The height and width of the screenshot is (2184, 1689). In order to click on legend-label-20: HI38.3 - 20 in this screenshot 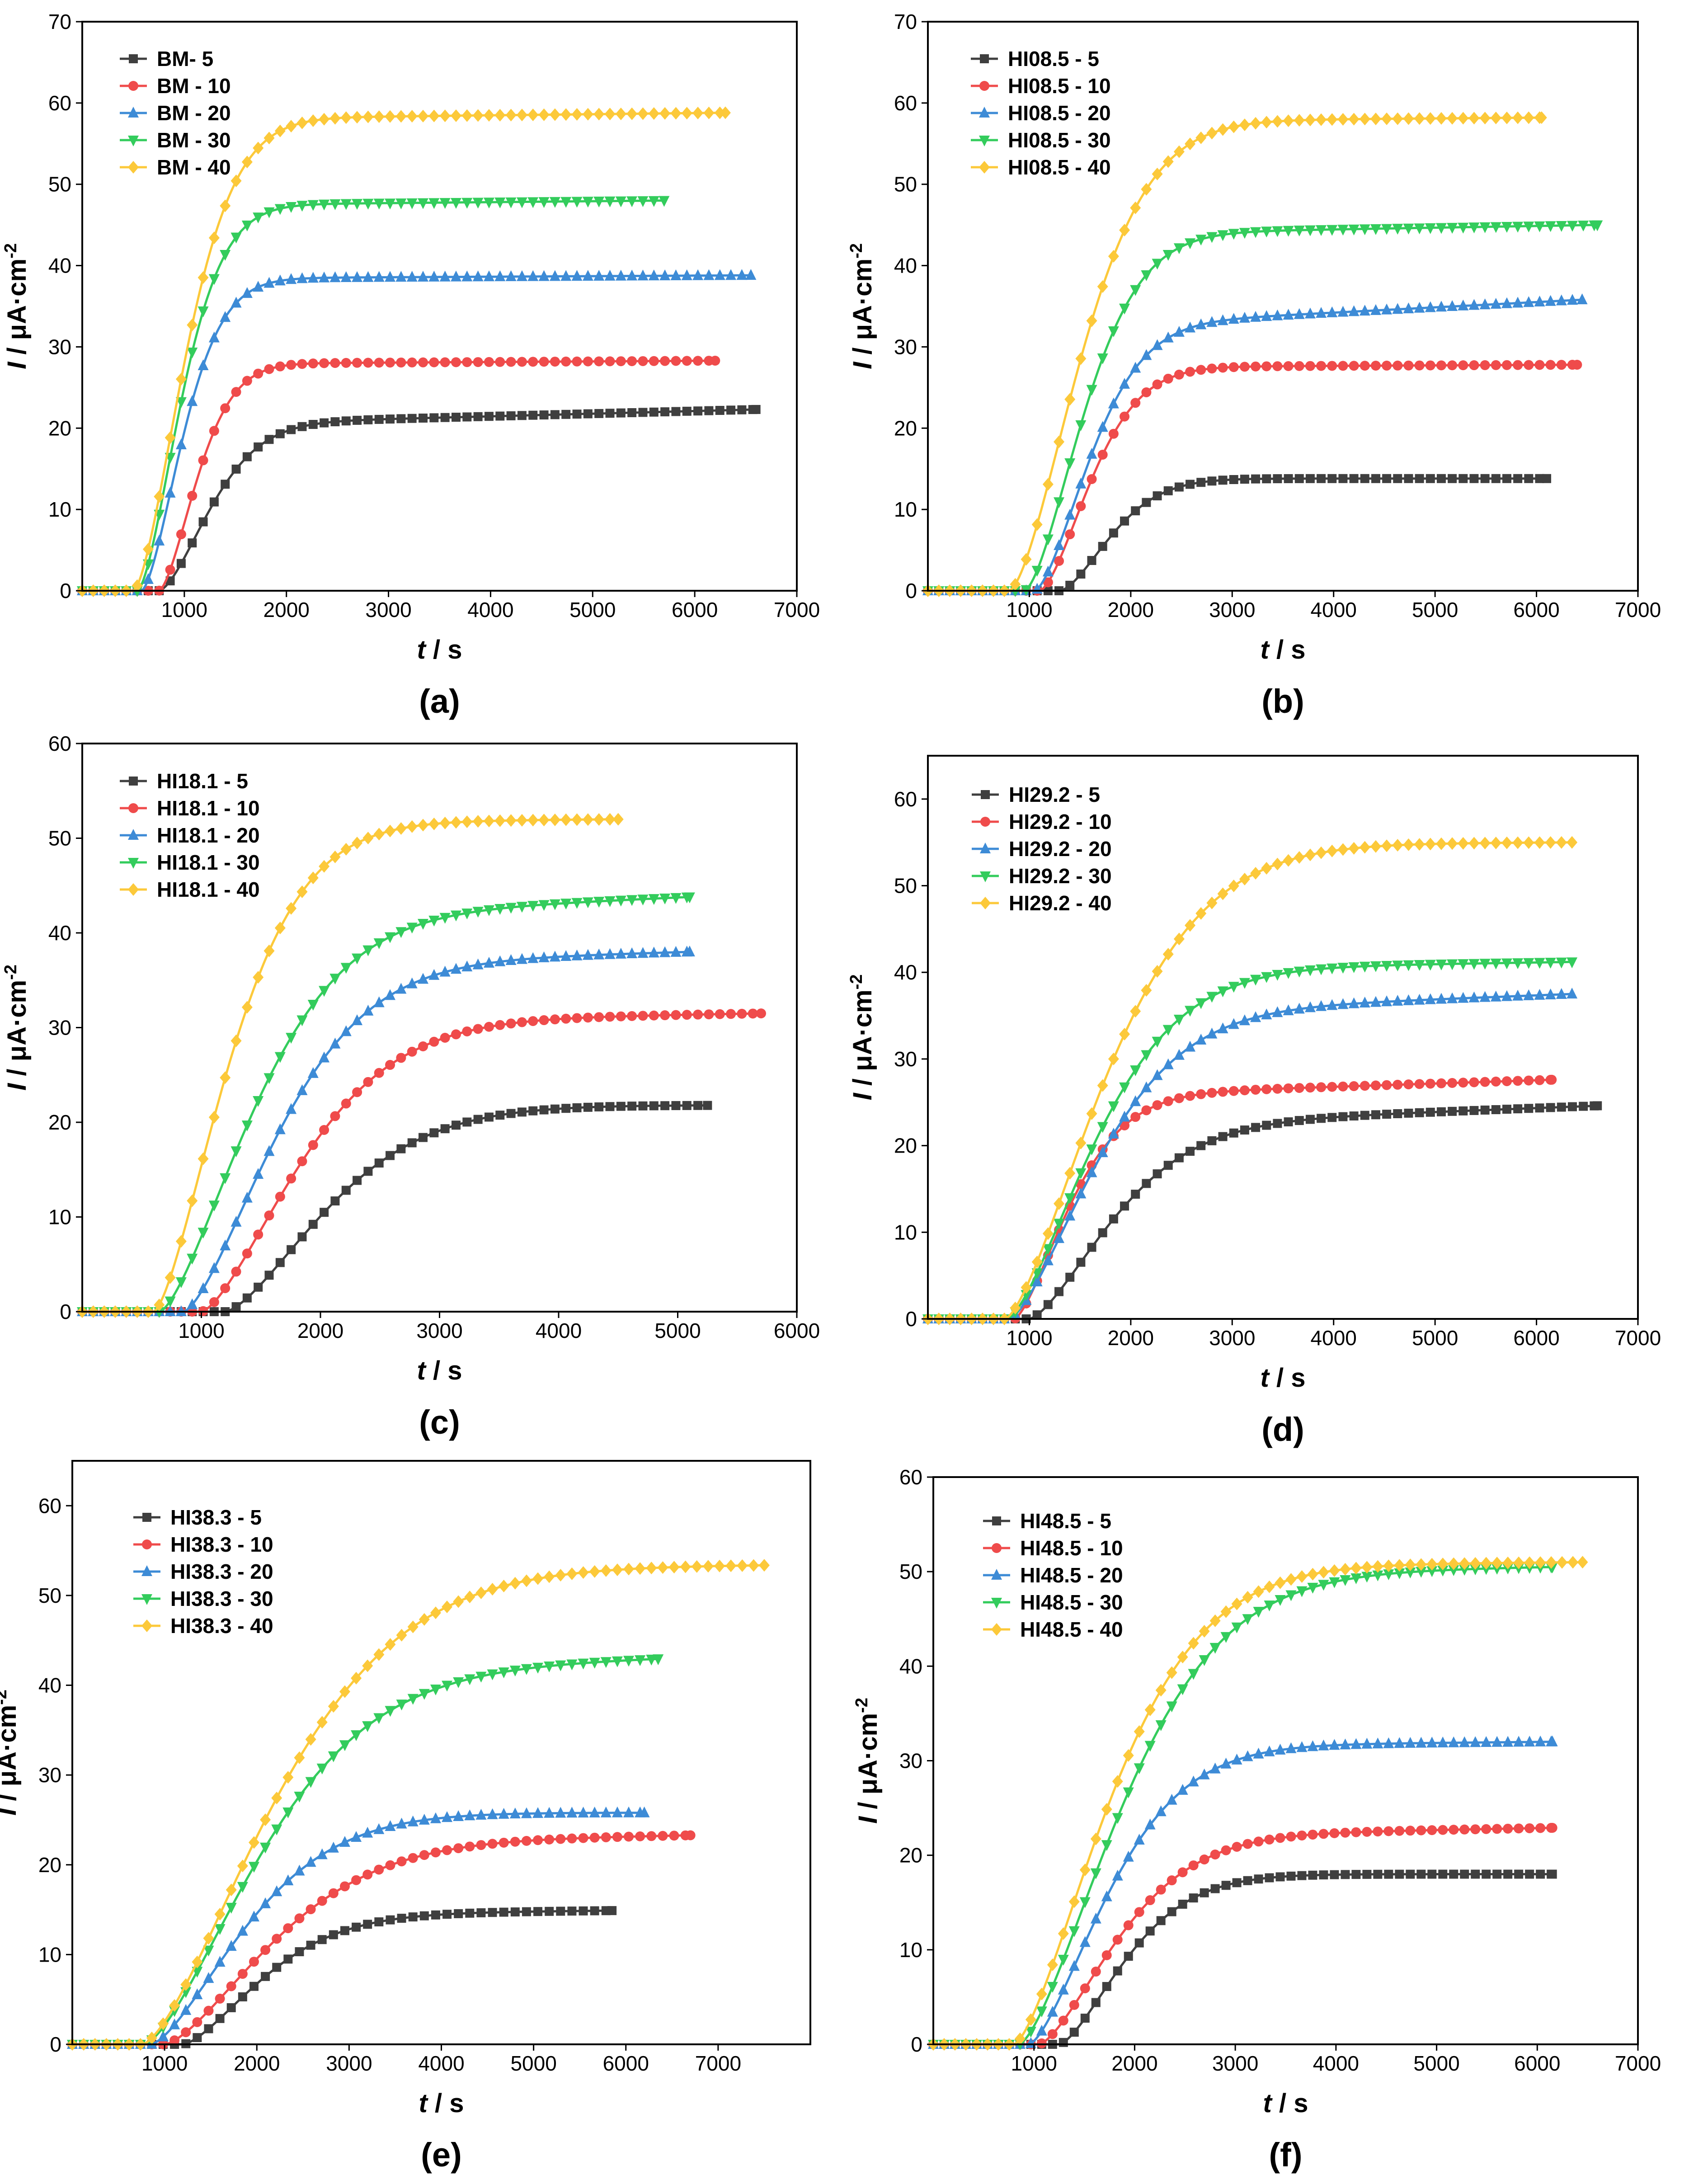, I will do `click(221, 1571)`.